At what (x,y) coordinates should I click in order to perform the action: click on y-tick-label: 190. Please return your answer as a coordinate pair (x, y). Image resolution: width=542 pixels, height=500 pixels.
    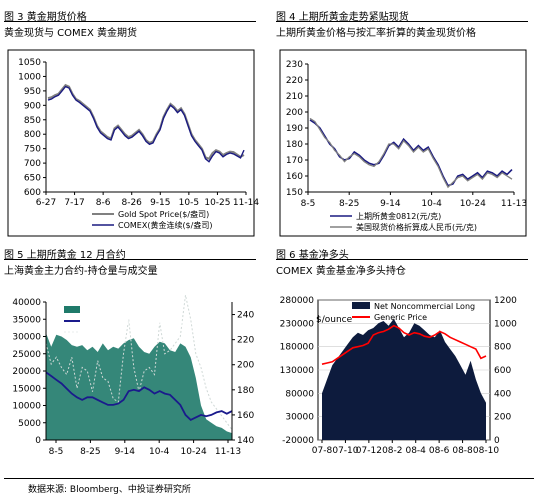
    Looking at the image, I should click on (294, 129).